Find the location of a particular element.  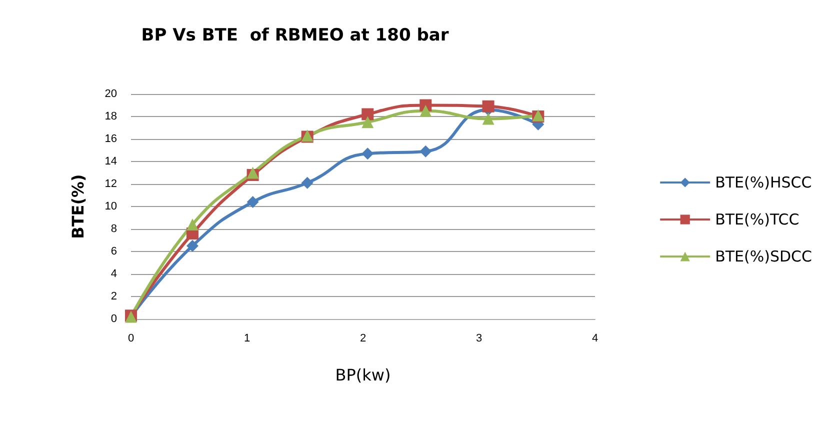

y-tick-label: 2 is located at coordinates (113, 296).